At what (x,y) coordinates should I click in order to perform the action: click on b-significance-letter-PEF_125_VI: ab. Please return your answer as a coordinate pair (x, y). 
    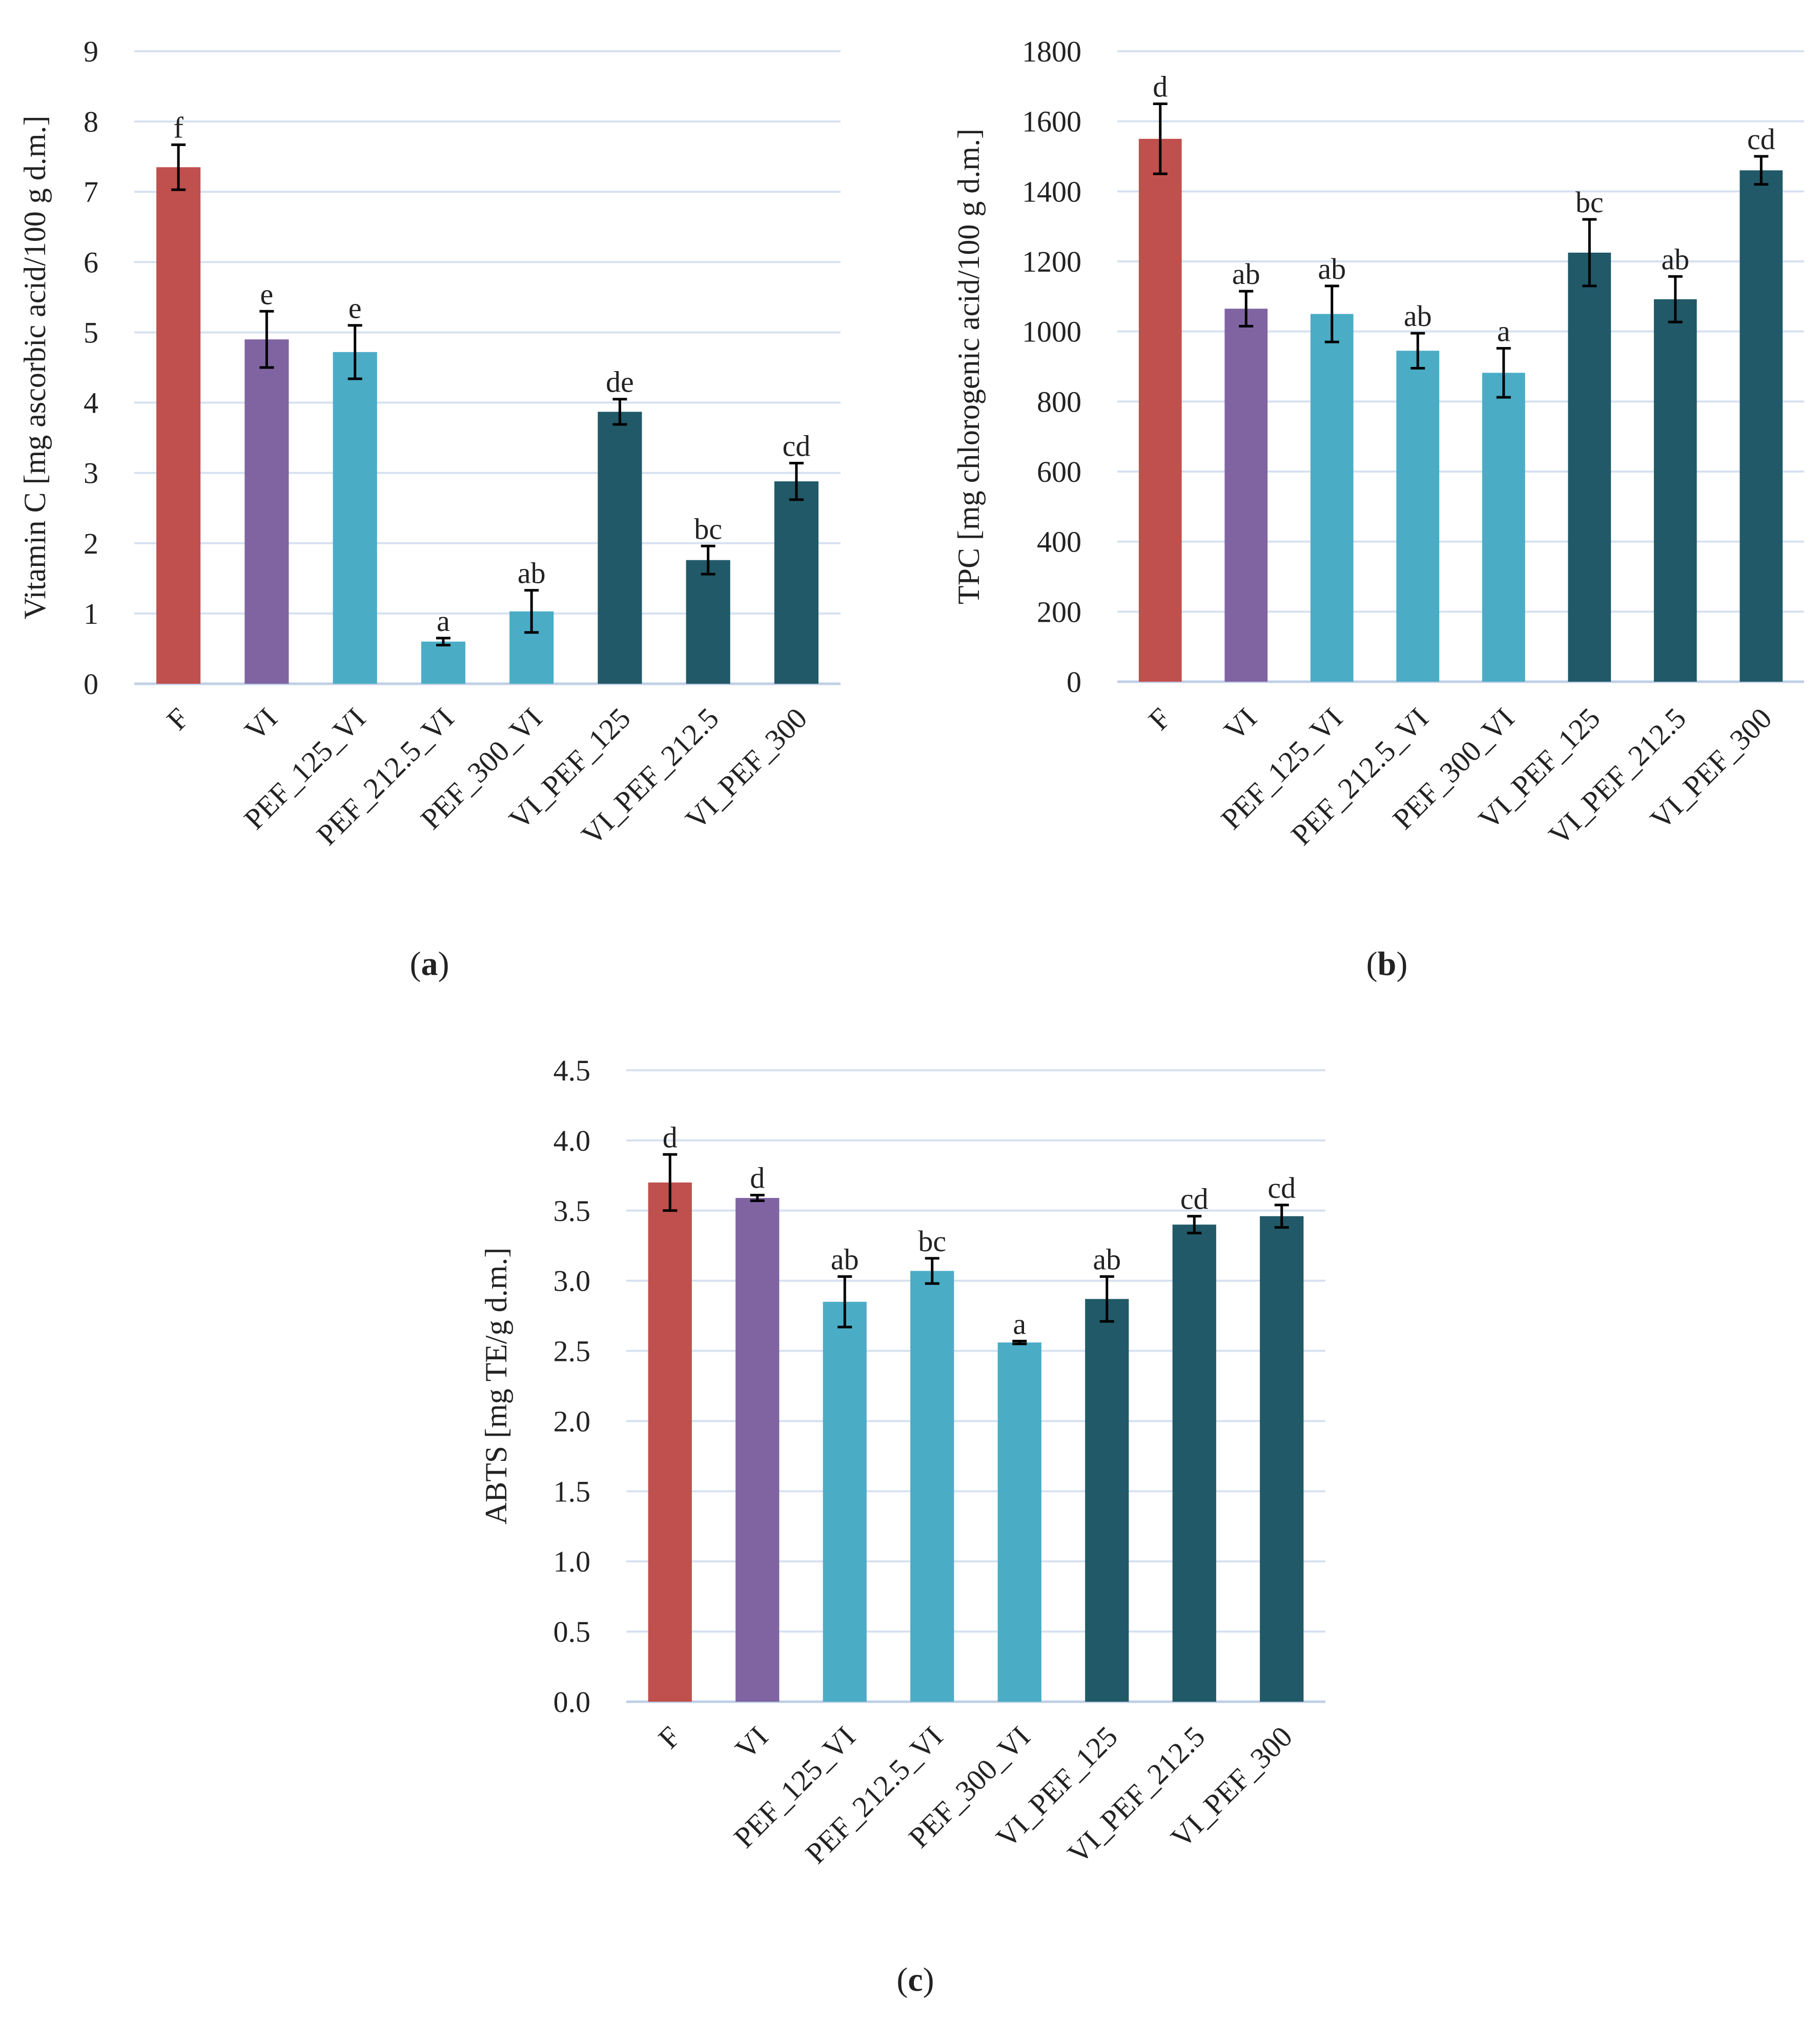
    Looking at the image, I should click on (1332, 268).